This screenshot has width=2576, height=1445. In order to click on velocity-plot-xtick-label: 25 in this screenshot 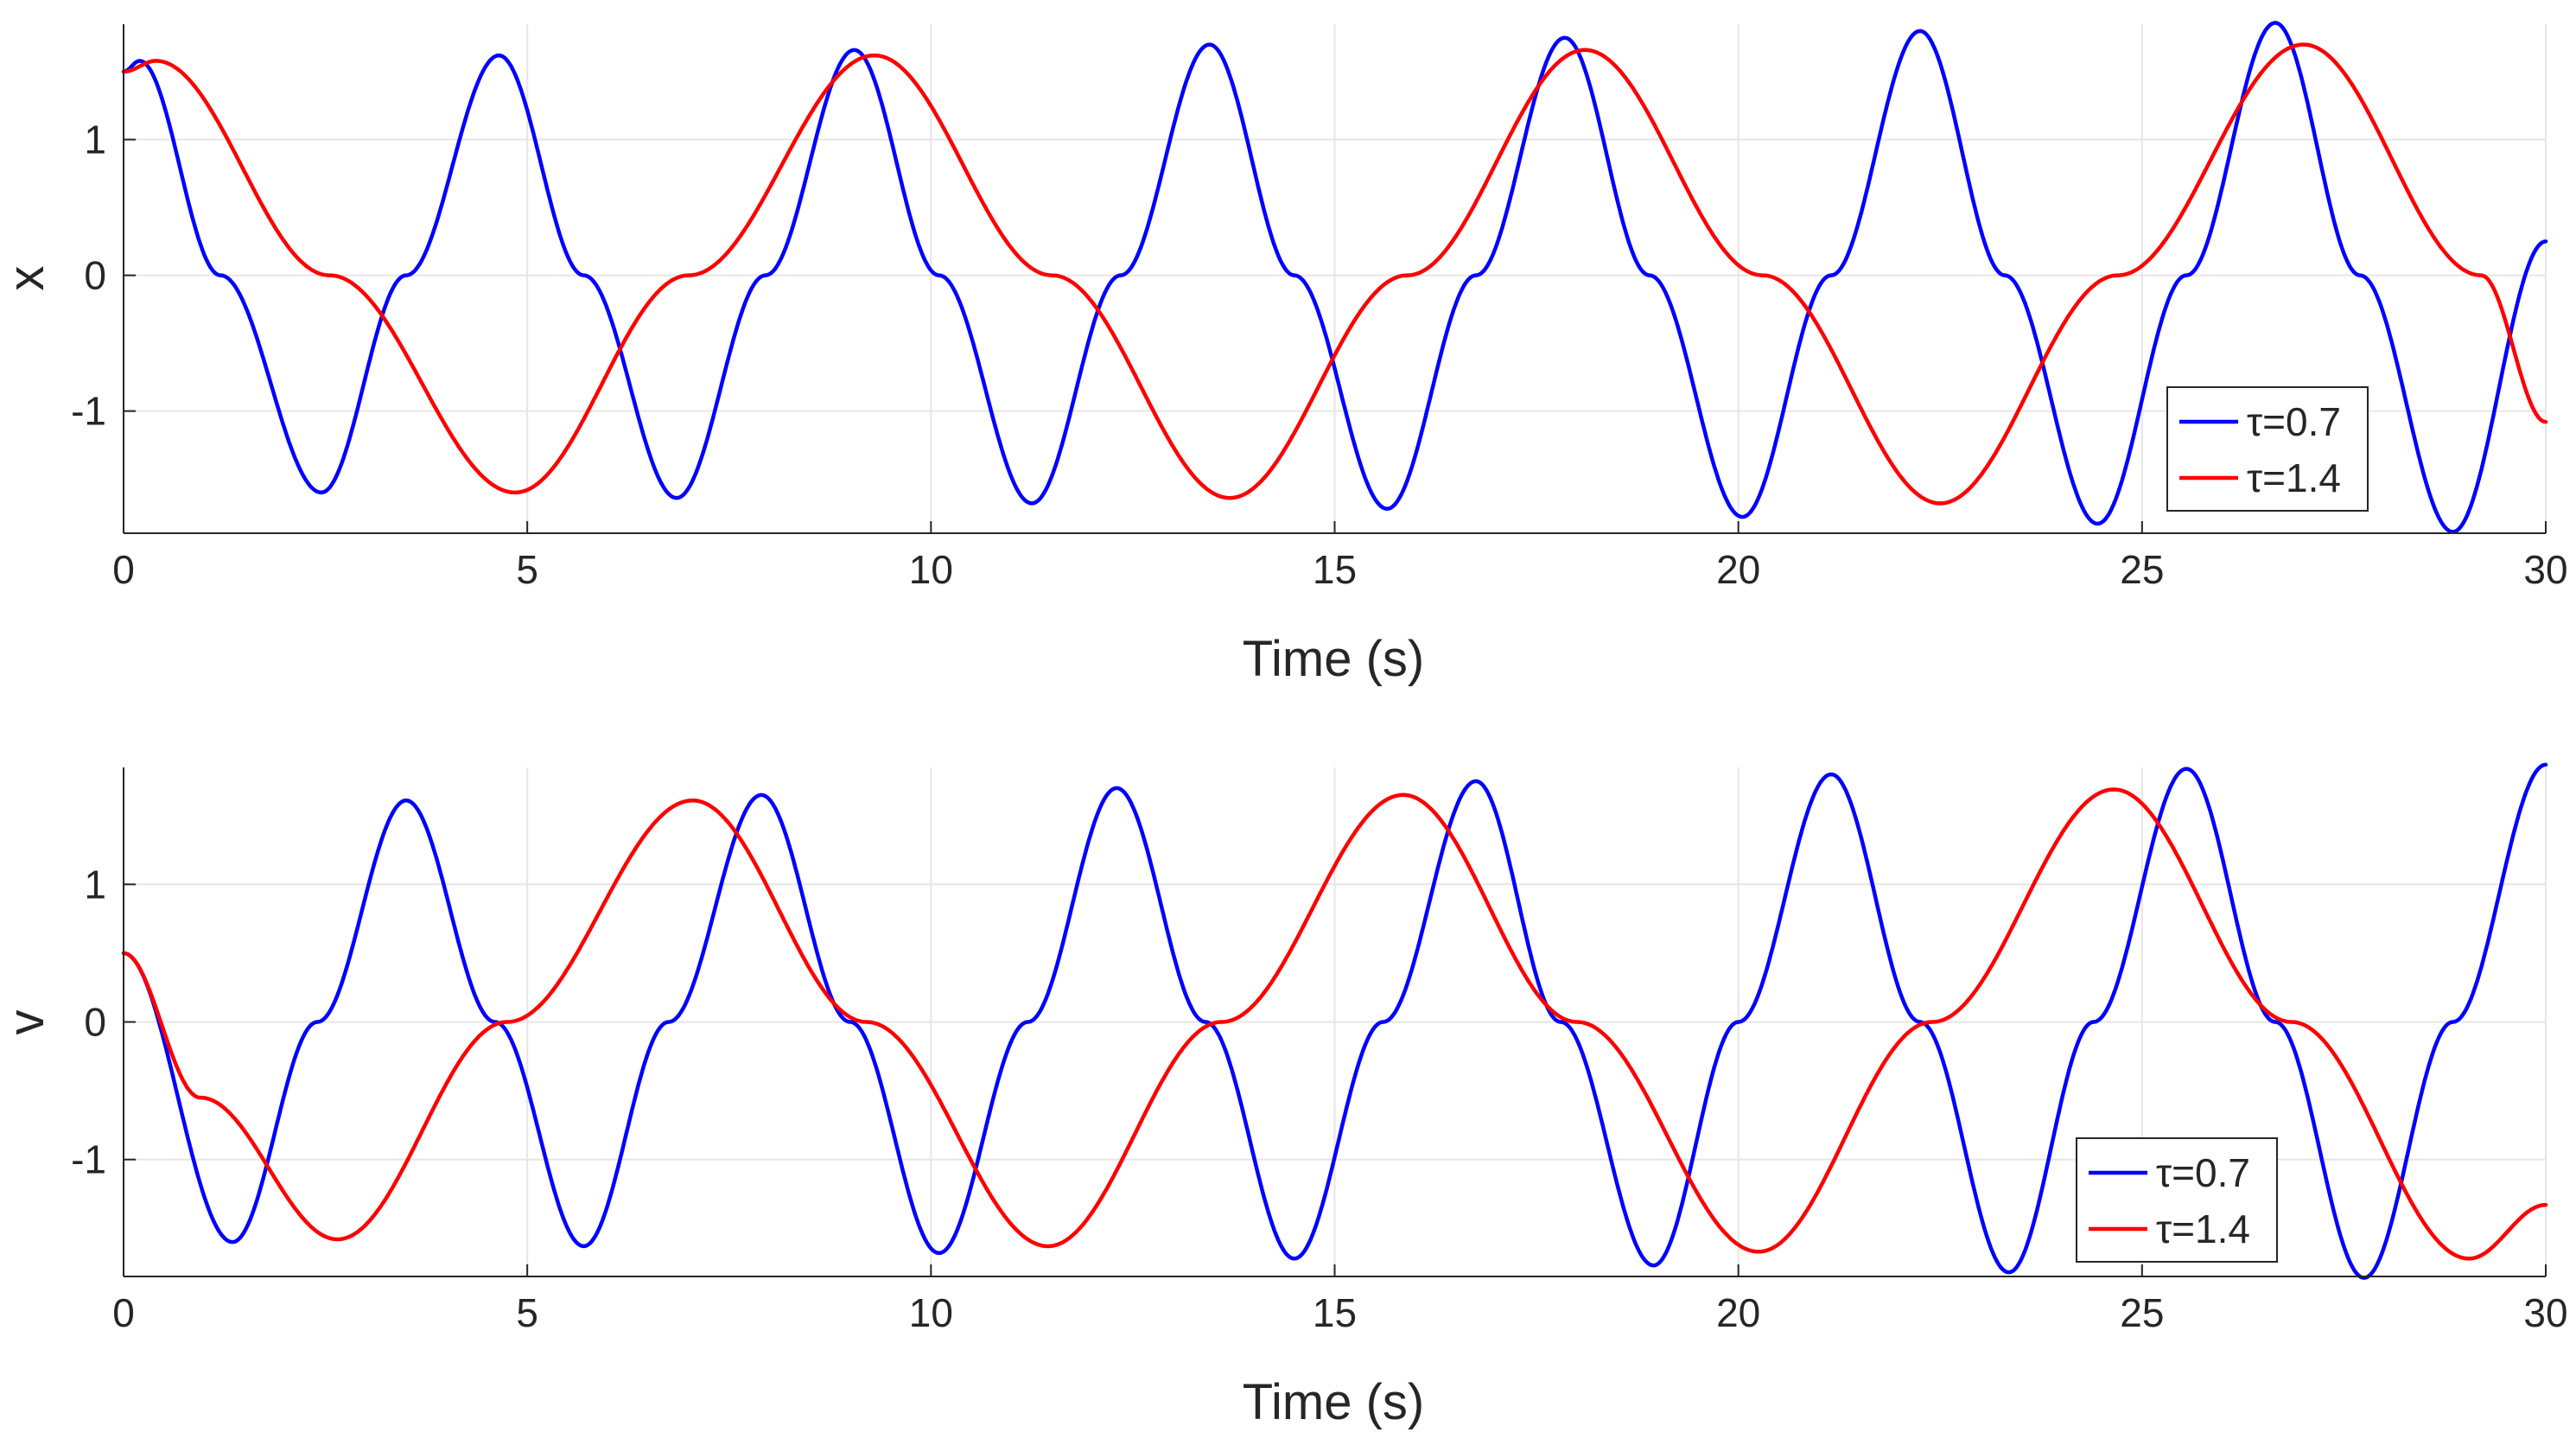, I will do `click(2142, 1312)`.